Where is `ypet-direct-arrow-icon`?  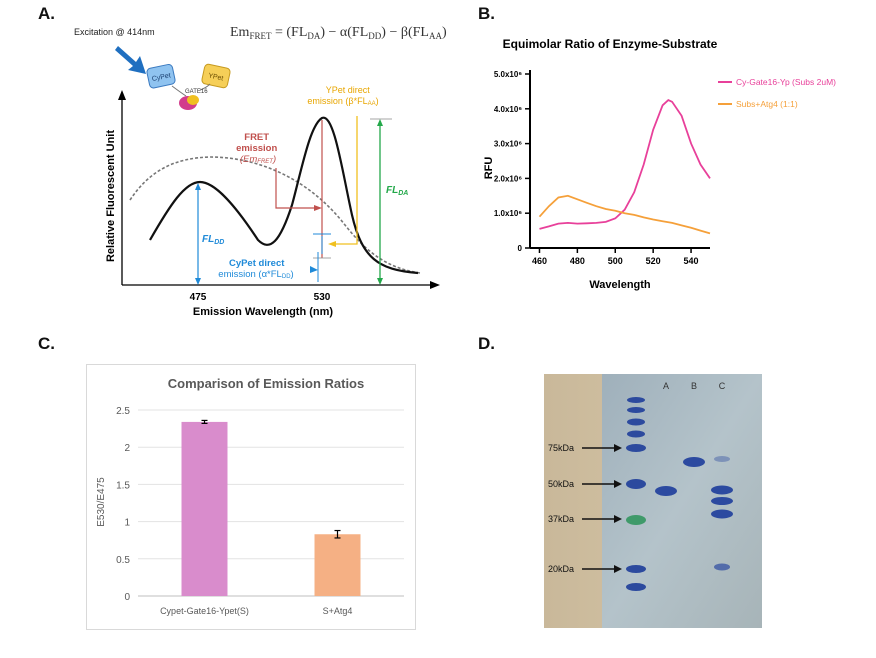 ypet-direct-arrow-icon is located at coordinates (332, 244).